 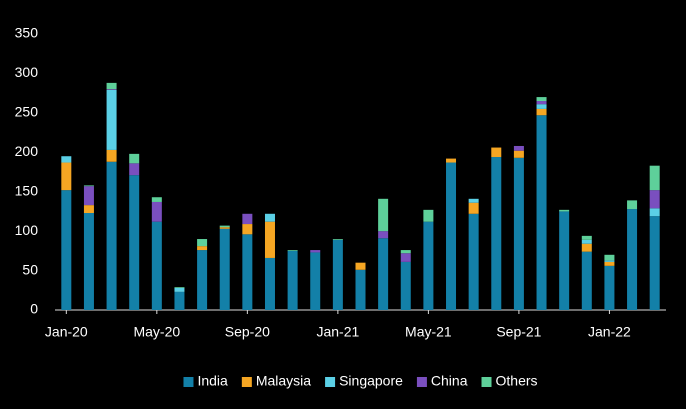 What do you see at coordinates (283, 381) in the screenshot?
I see `legend-label: Malaysia` at bounding box center [283, 381].